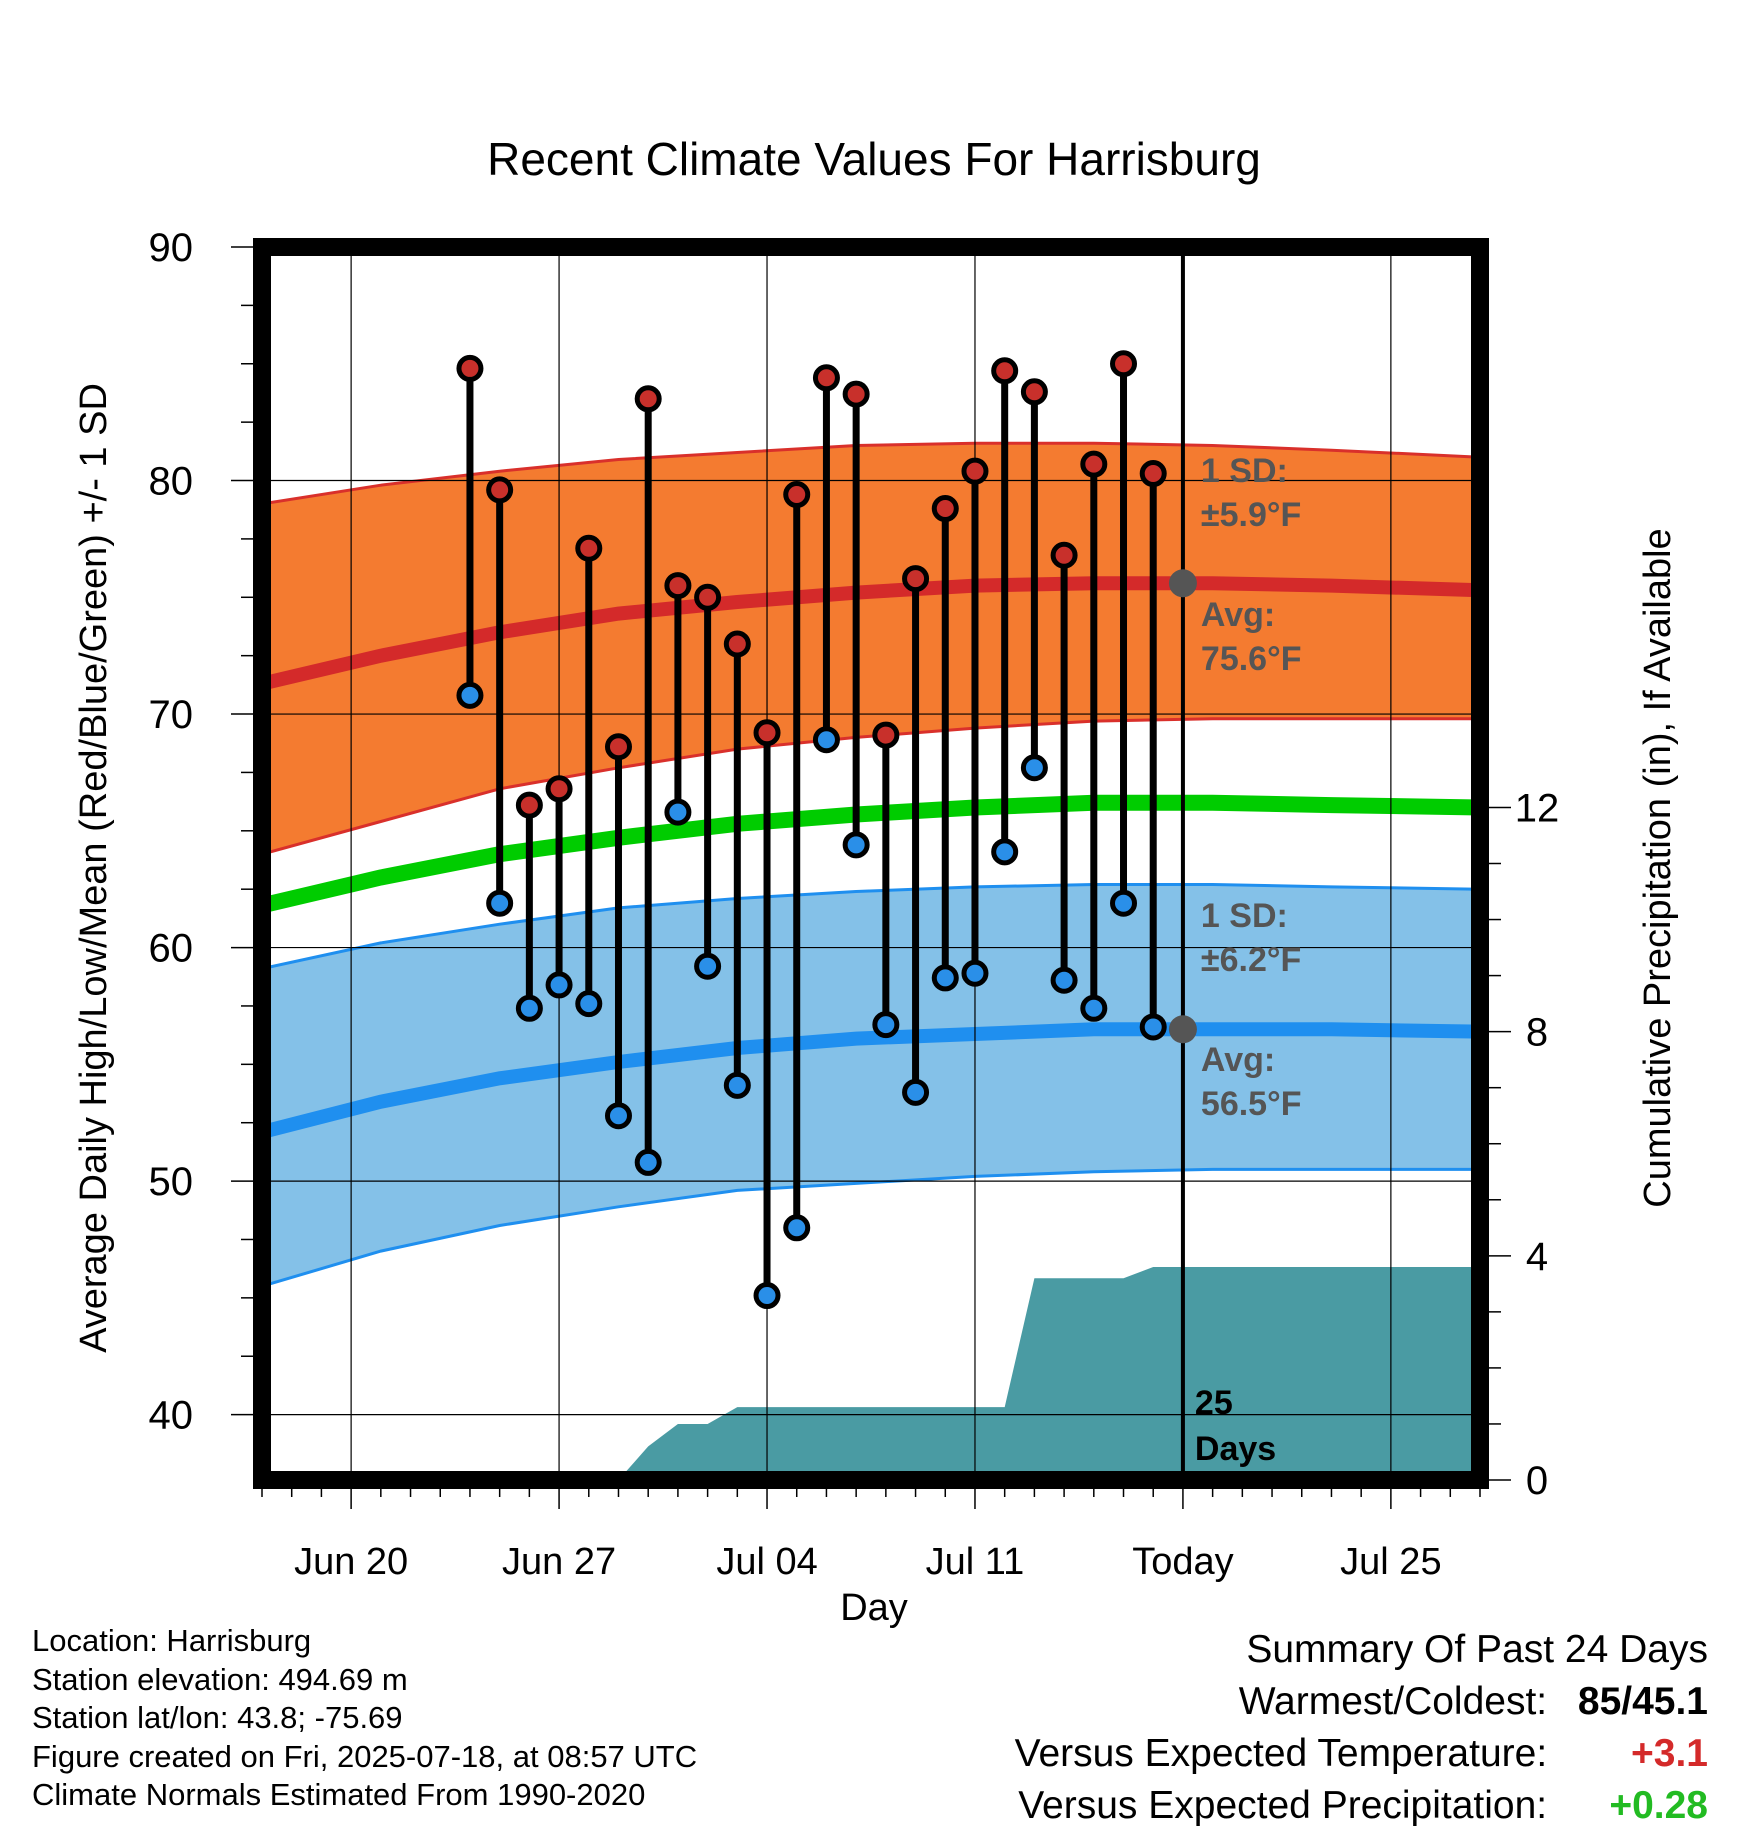  What do you see at coordinates (871, 1080) in the screenshot?
I see `low-avg-line` at bounding box center [871, 1080].